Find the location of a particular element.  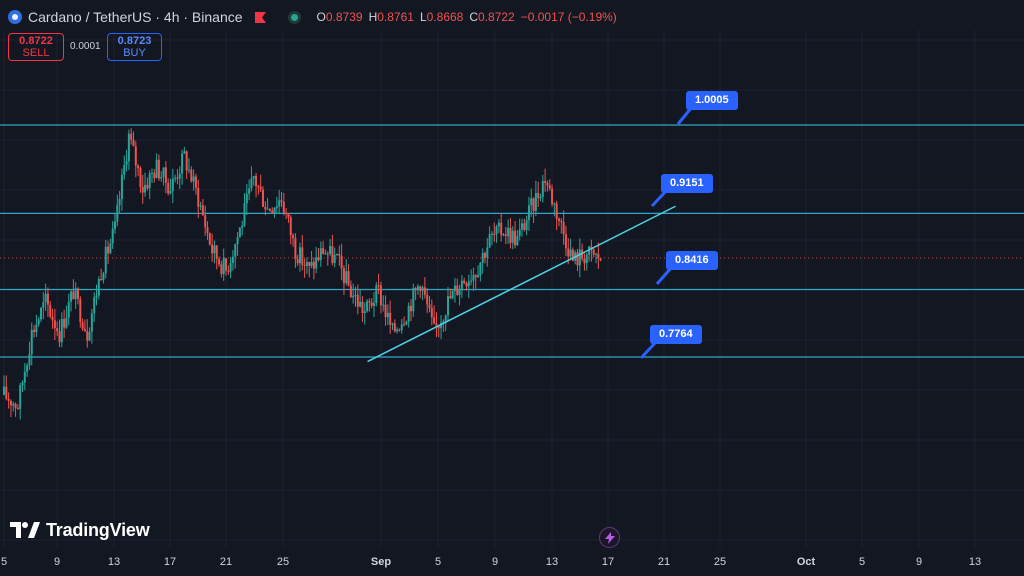

tradingview-logo: TradingView is located at coordinates (80, 530).